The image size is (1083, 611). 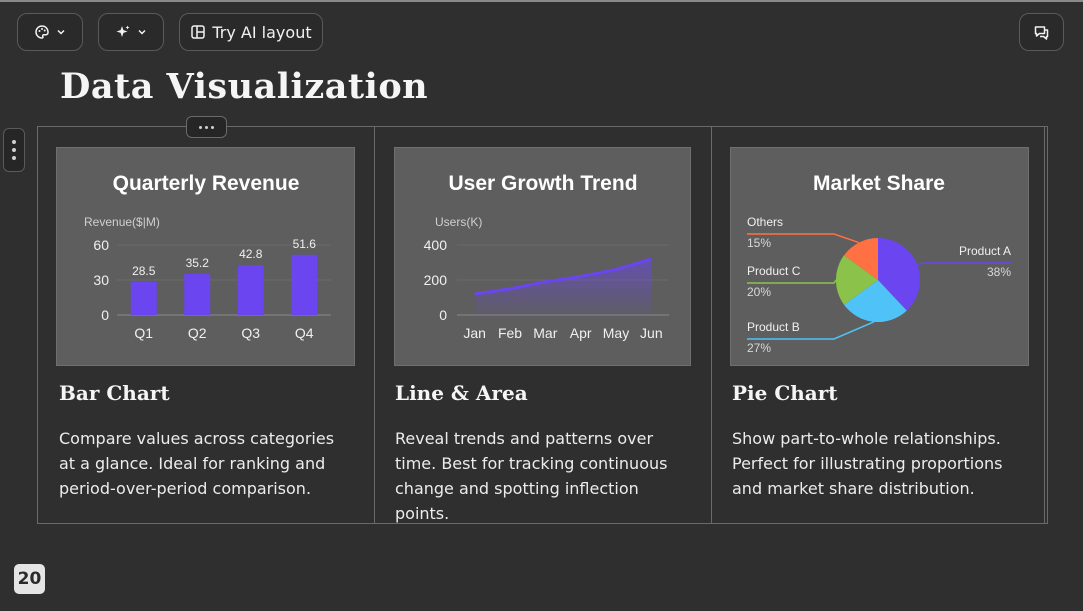 I want to click on card-heading: Bar Chart, so click(x=114, y=393).